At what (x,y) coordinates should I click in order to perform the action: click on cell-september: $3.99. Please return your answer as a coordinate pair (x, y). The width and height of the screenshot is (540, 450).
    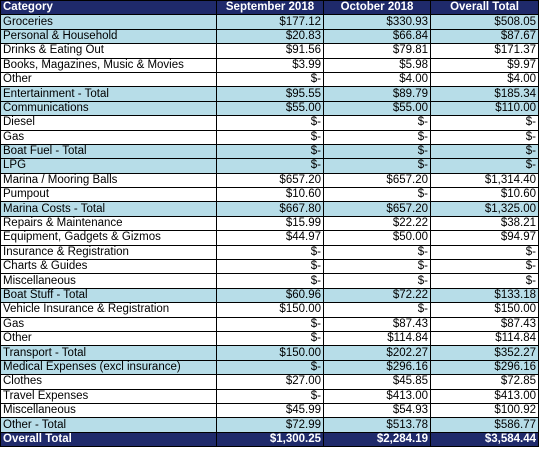
    Looking at the image, I should click on (270, 65).